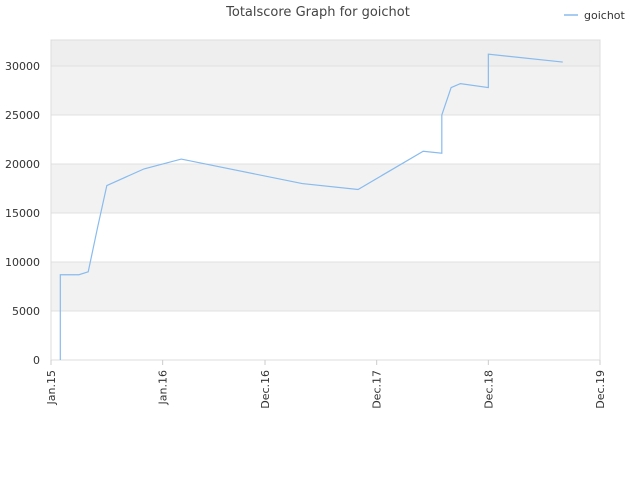  I want to click on x-tick-label: Dec.18, so click(488, 389).